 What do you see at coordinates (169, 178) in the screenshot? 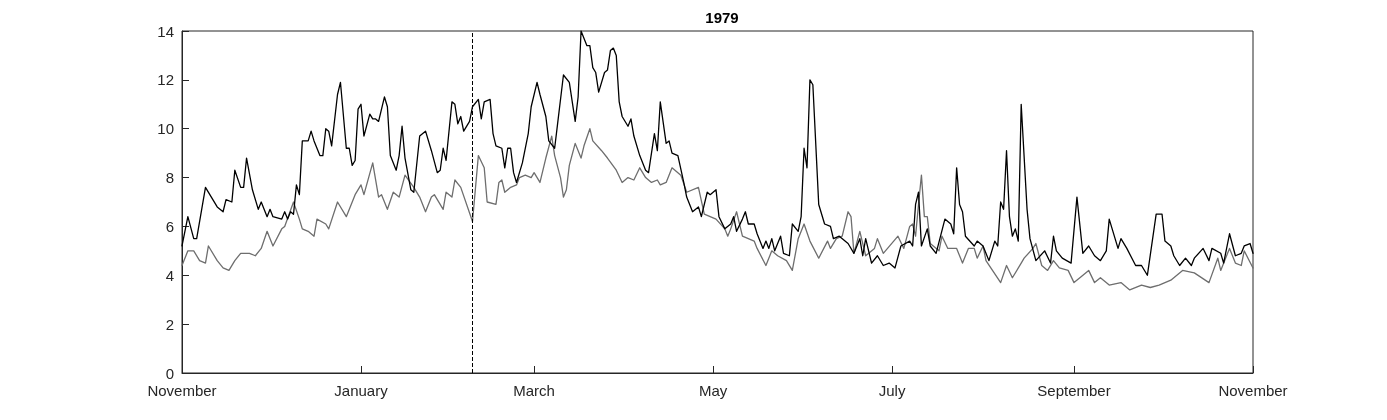
I see `y-tick-label: 8` at bounding box center [169, 178].